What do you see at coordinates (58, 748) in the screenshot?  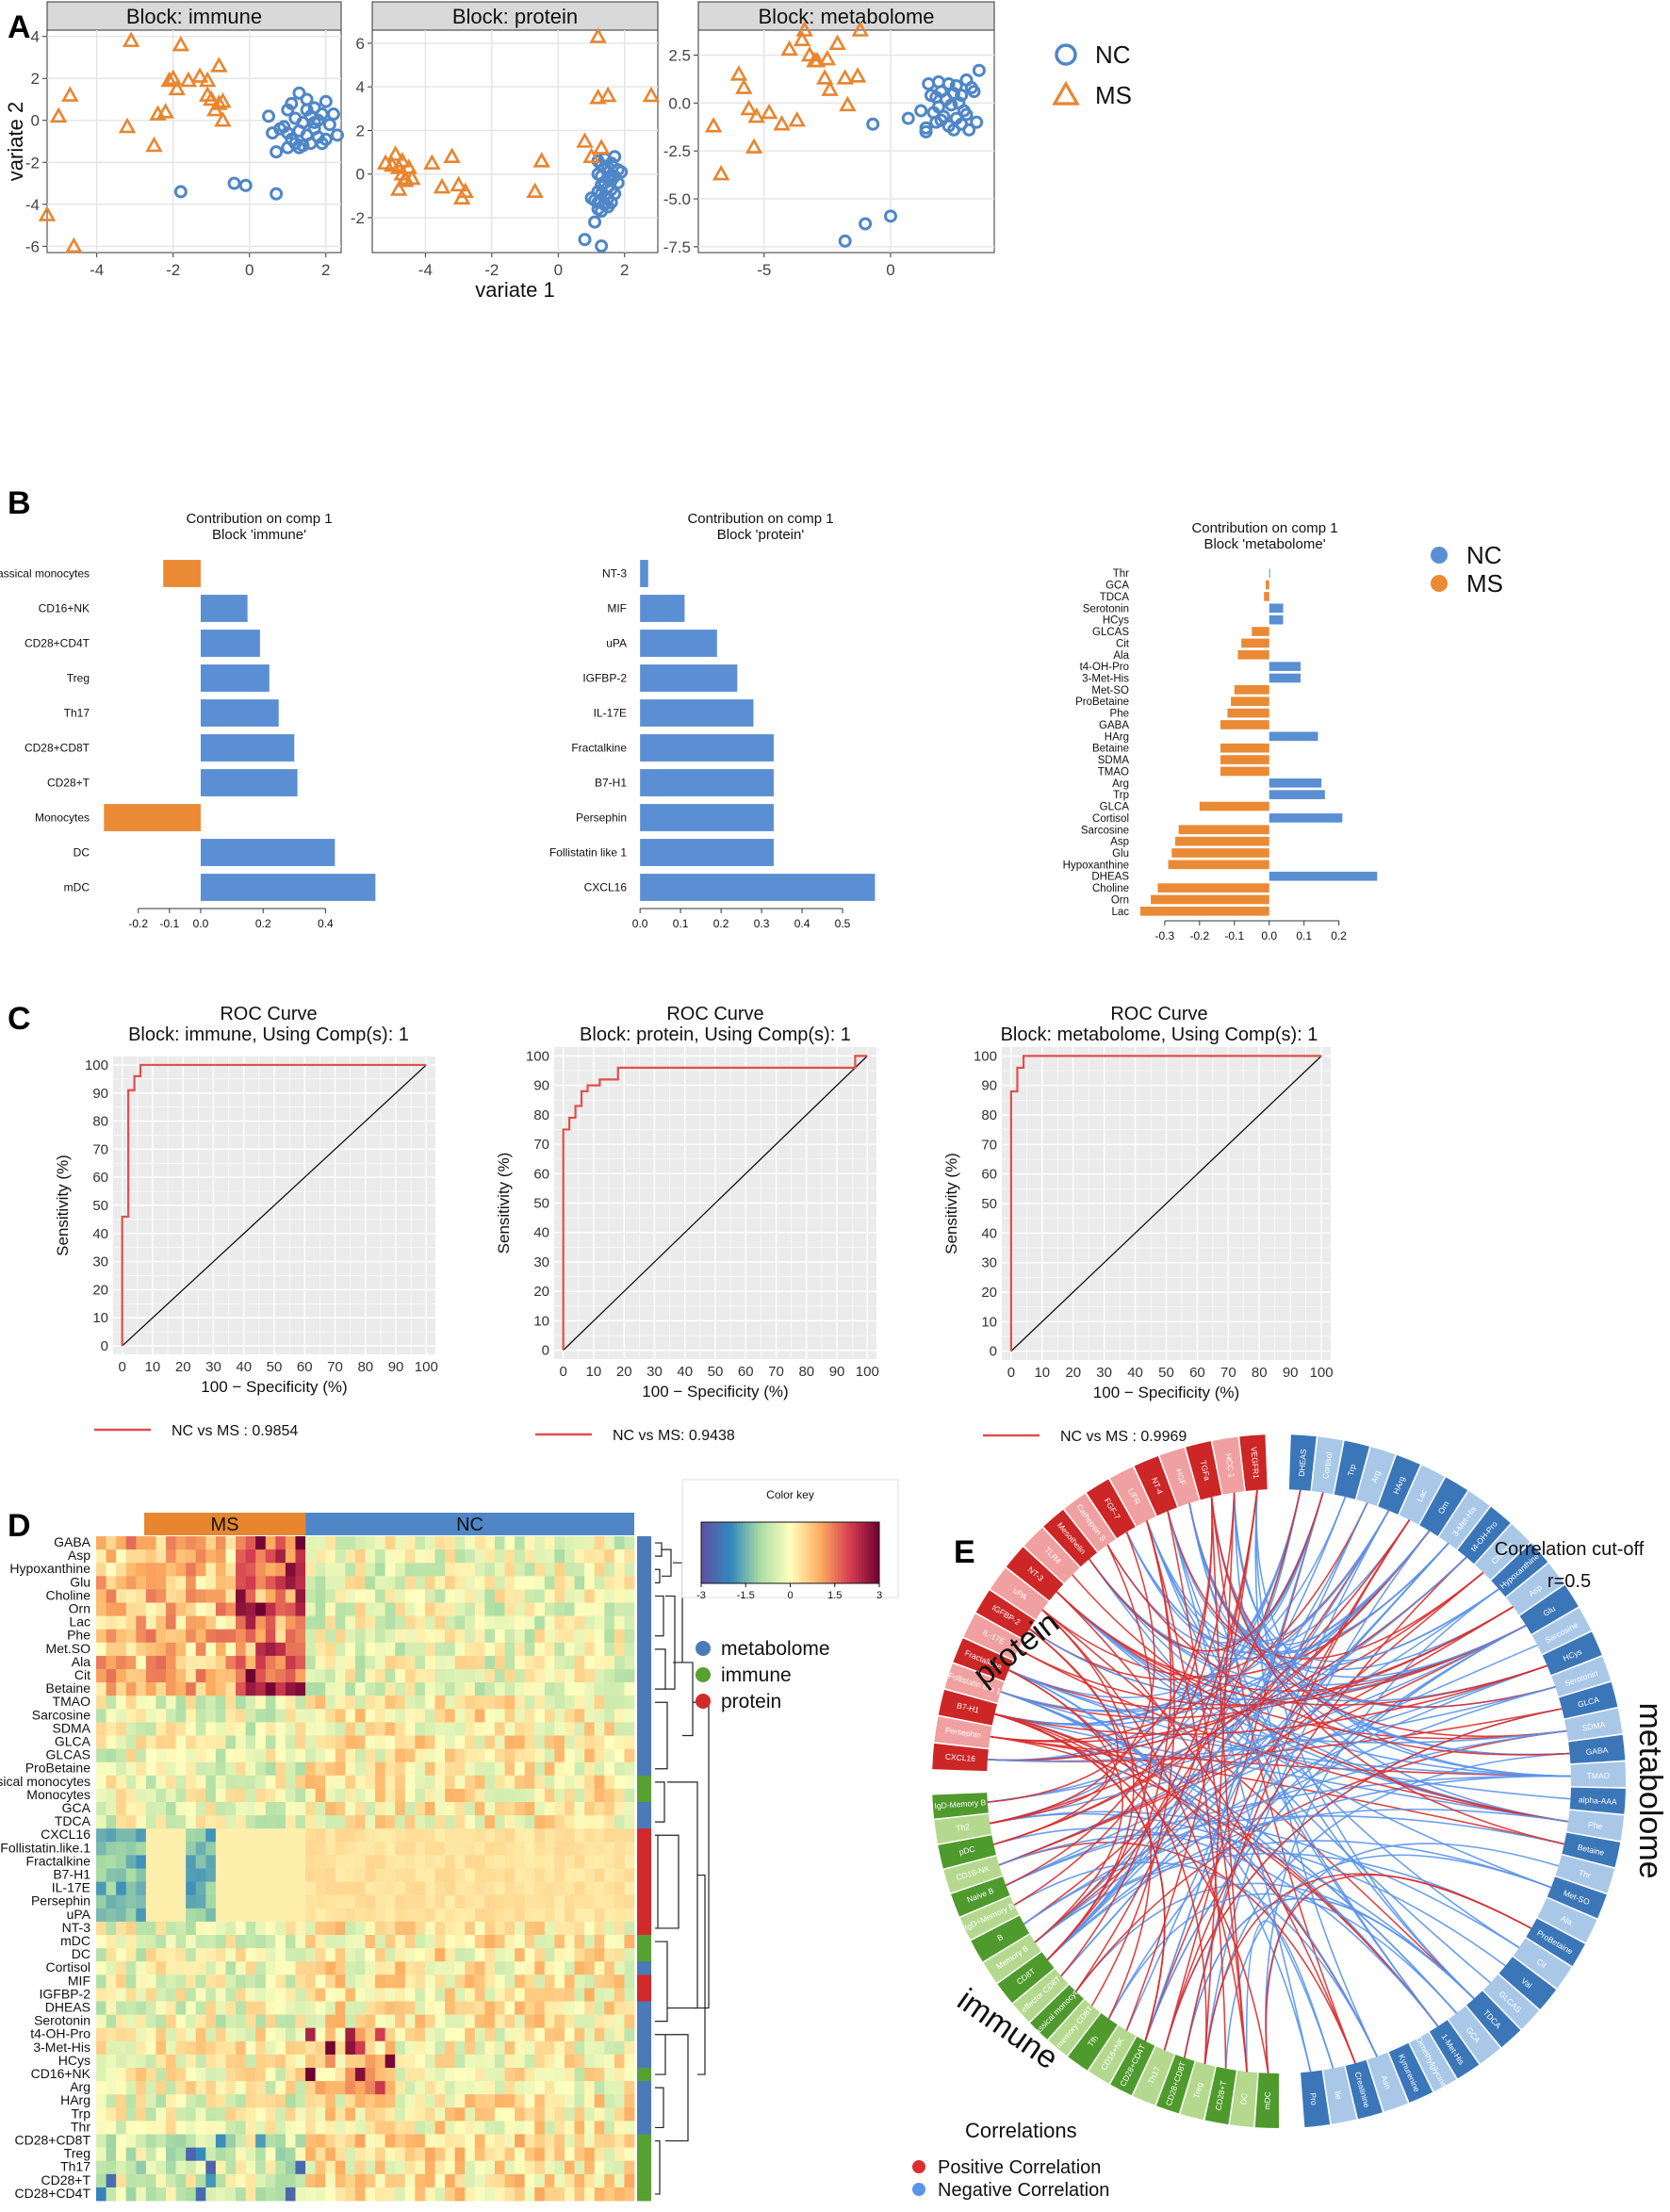 I see `contrib-category-label: CD28+CD8T` at bounding box center [58, 748].